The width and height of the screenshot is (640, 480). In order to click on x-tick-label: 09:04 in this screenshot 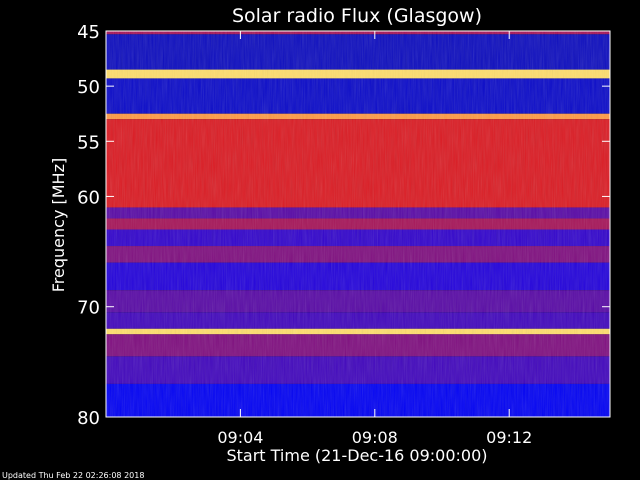, I will do `click(240, 437)`.